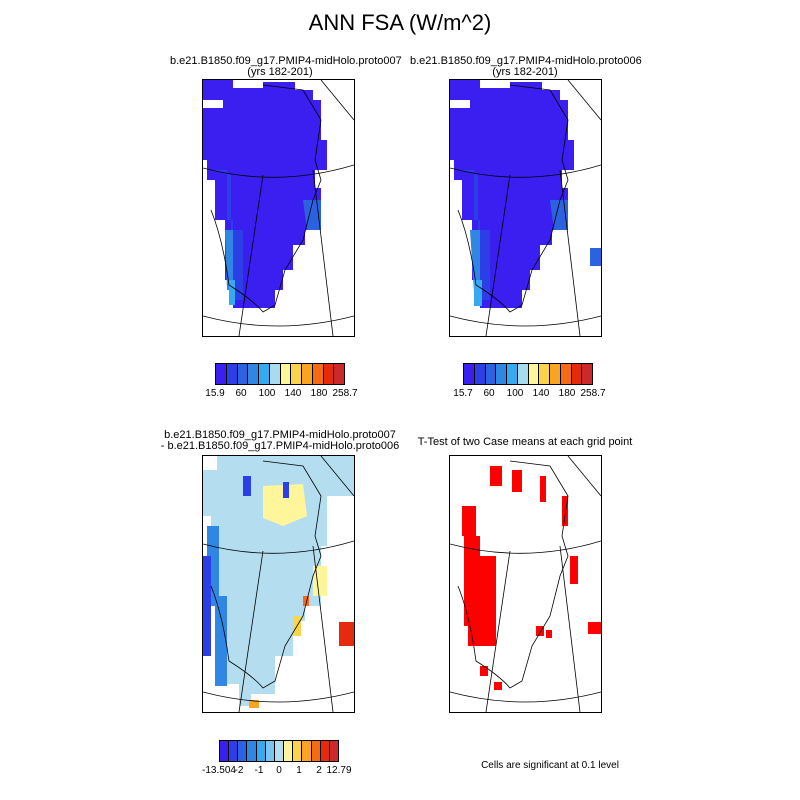  Describe the element at coordinates (489, 393) in the screenshot. I see `case2-colorbar-tick-label: 60` at that location.